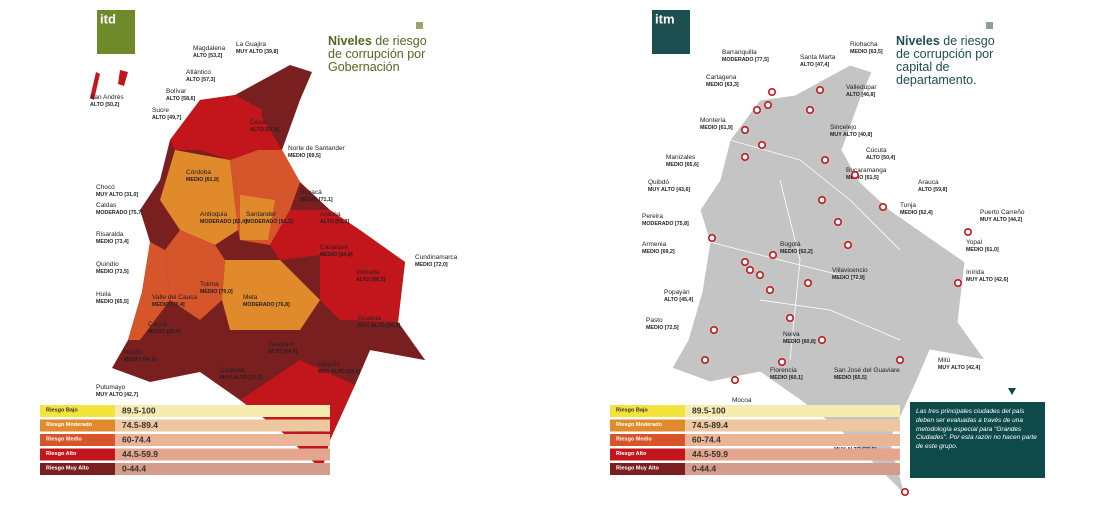  I want to click on risk-rating: MEDIO [64,0], so click(140, 360).